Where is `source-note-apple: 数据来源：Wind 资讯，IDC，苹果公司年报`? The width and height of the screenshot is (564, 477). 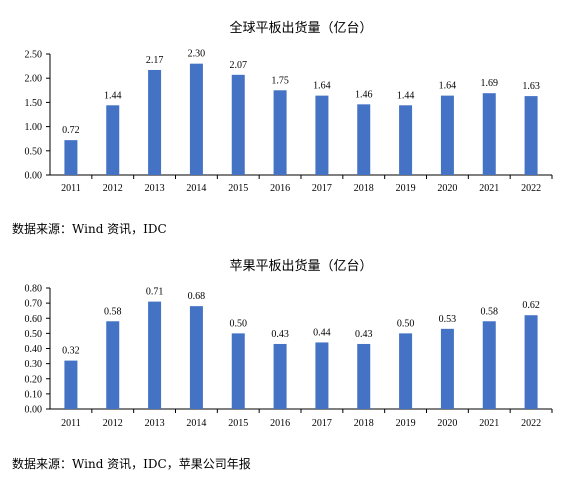
source-note-apple: 数据来源：Wind 资讯，IDC，苹果公司年报 is located at coordinates (131, 464).